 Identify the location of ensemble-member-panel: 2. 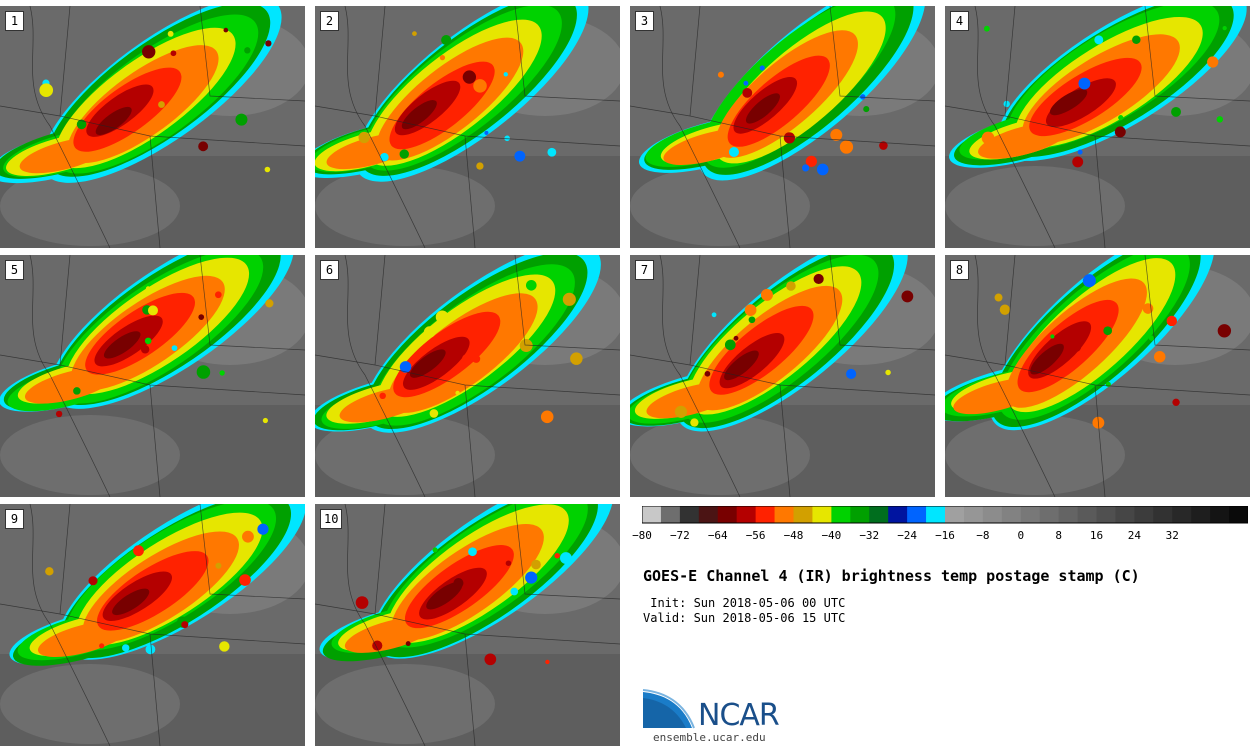
(467, 127).